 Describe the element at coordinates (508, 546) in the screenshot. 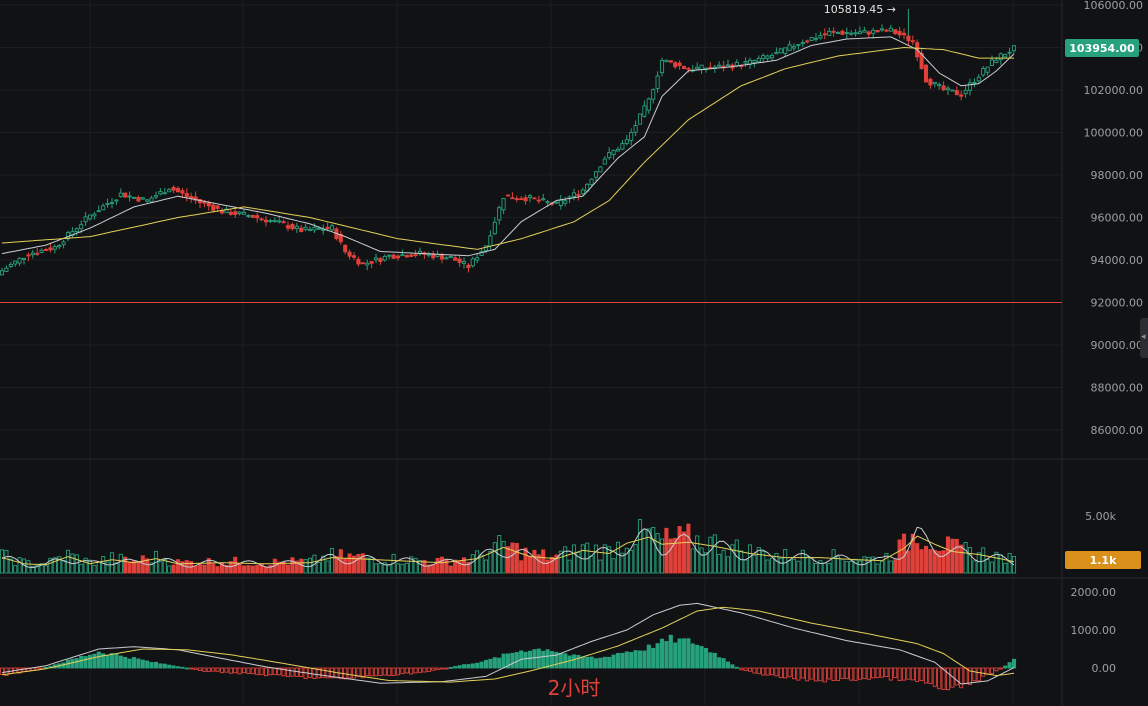

I see `volume-pane` at that location.